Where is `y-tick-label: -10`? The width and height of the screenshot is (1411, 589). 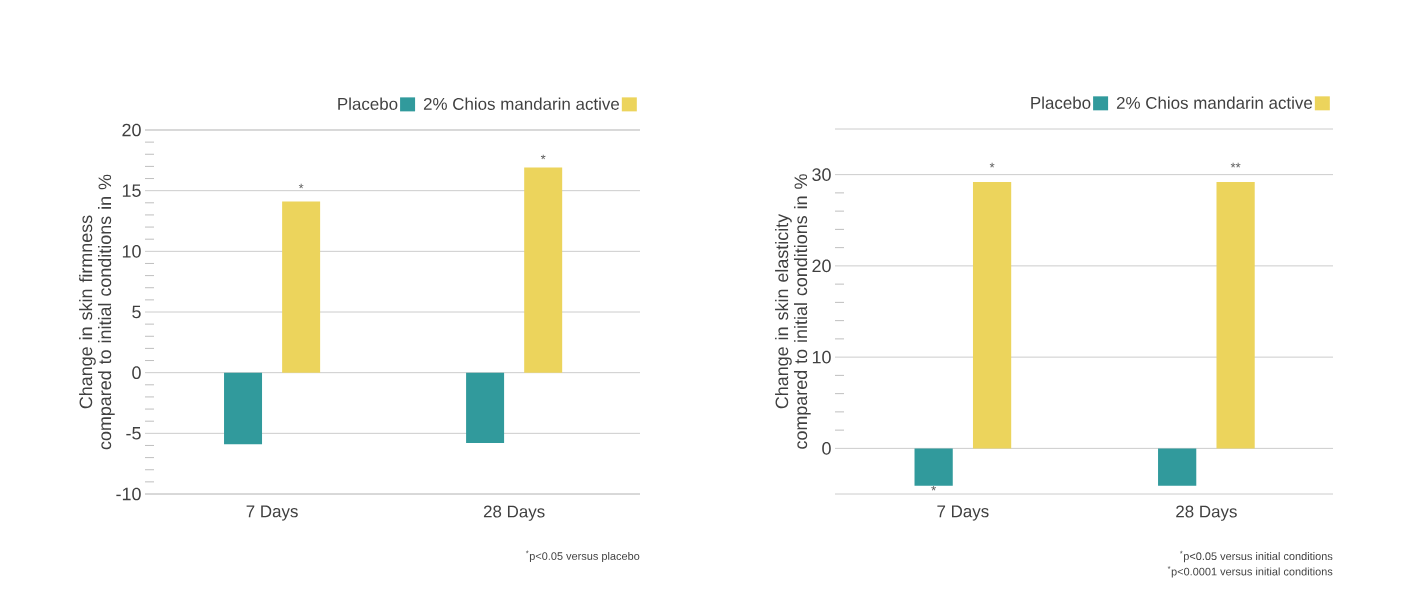
y-tick-label: -10 is located at coordinates (128, 494).